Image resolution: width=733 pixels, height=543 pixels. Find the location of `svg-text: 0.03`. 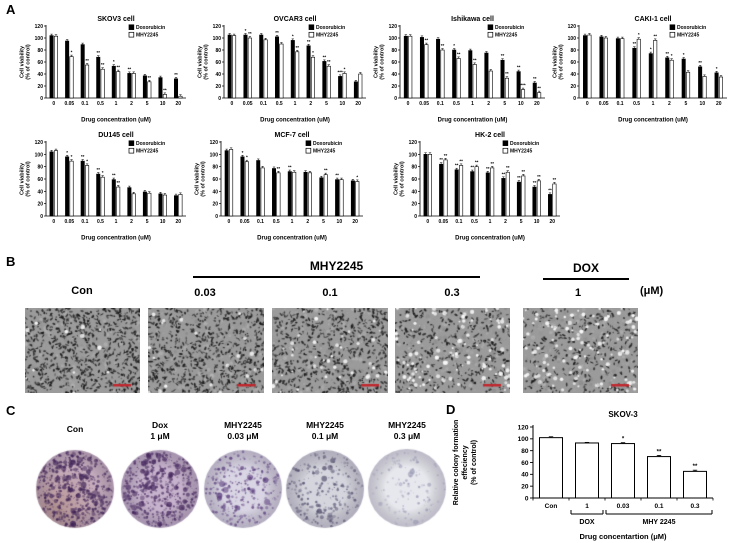

svg-text: 0.03 is located at coordinates (623, 506).